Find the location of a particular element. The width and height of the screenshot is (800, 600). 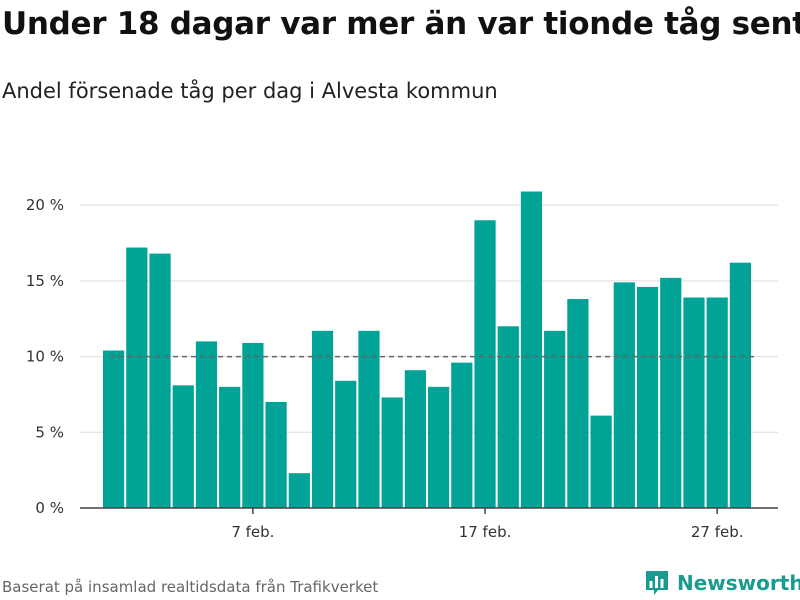

x-tick-label: 17 feb. is located at coordinates (485, 532).